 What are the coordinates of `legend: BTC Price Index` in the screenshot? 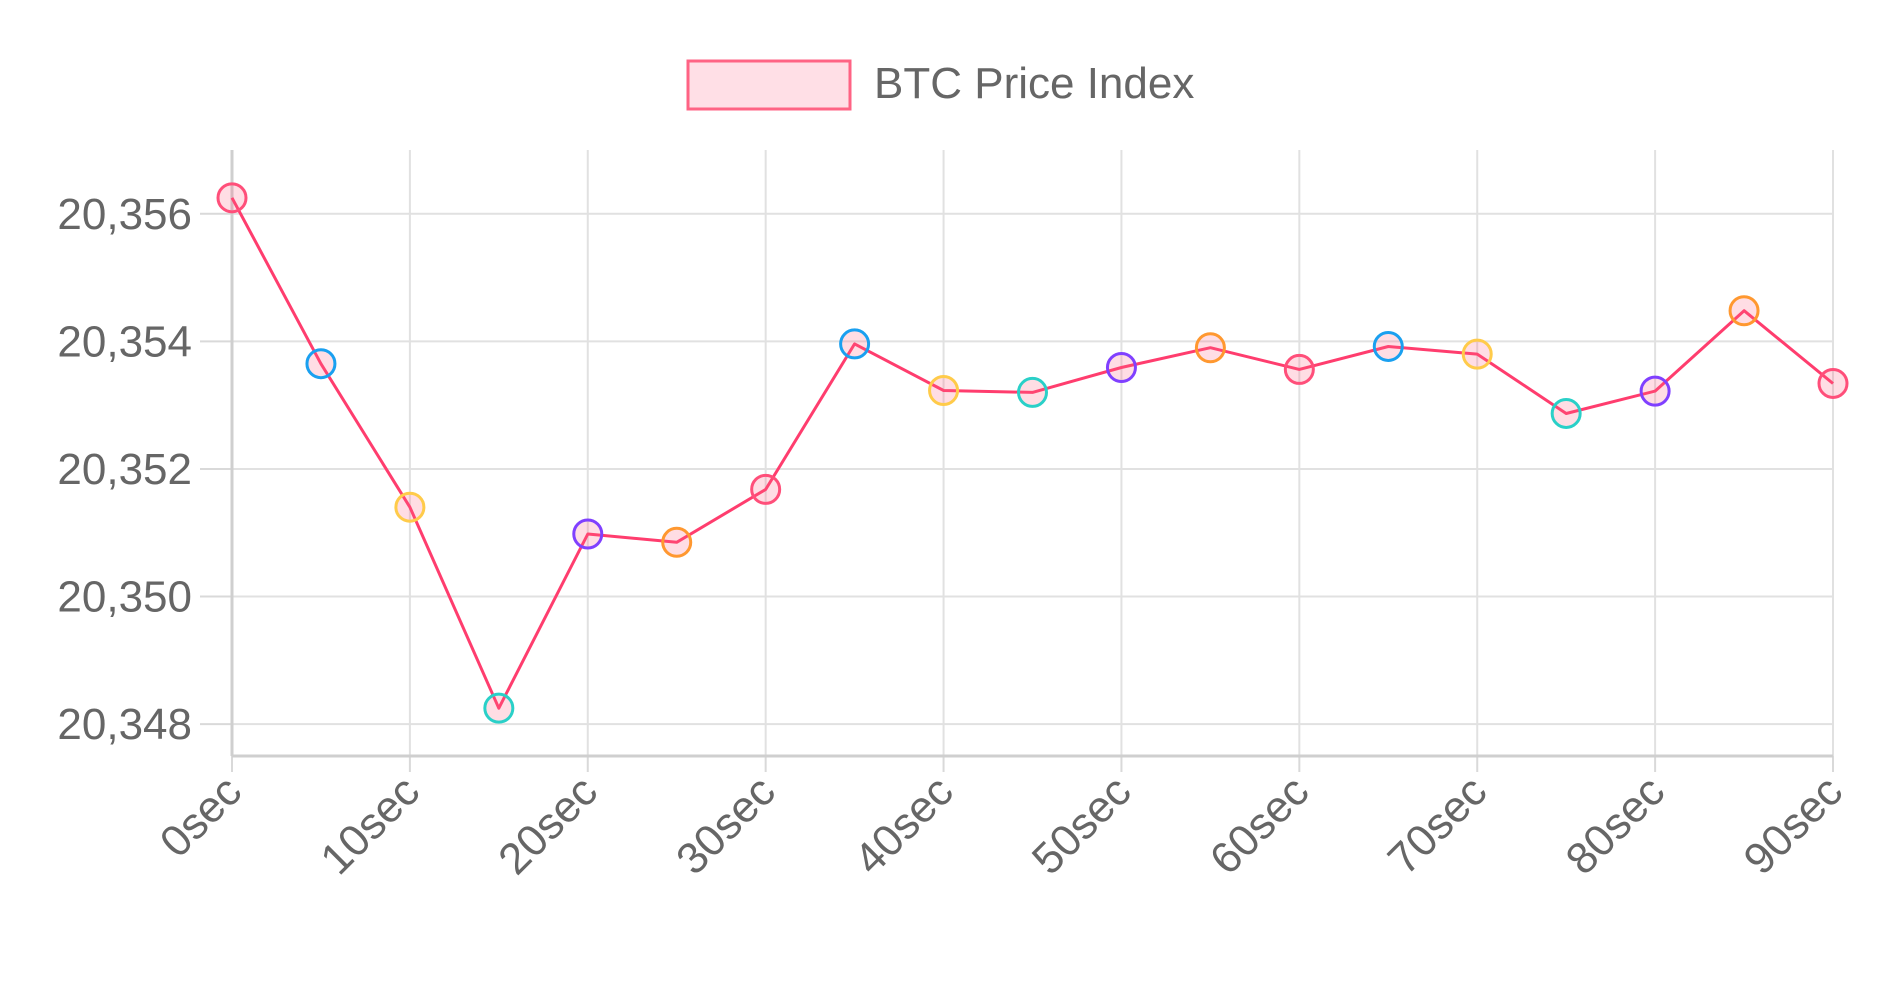 It's located at (940, 85).